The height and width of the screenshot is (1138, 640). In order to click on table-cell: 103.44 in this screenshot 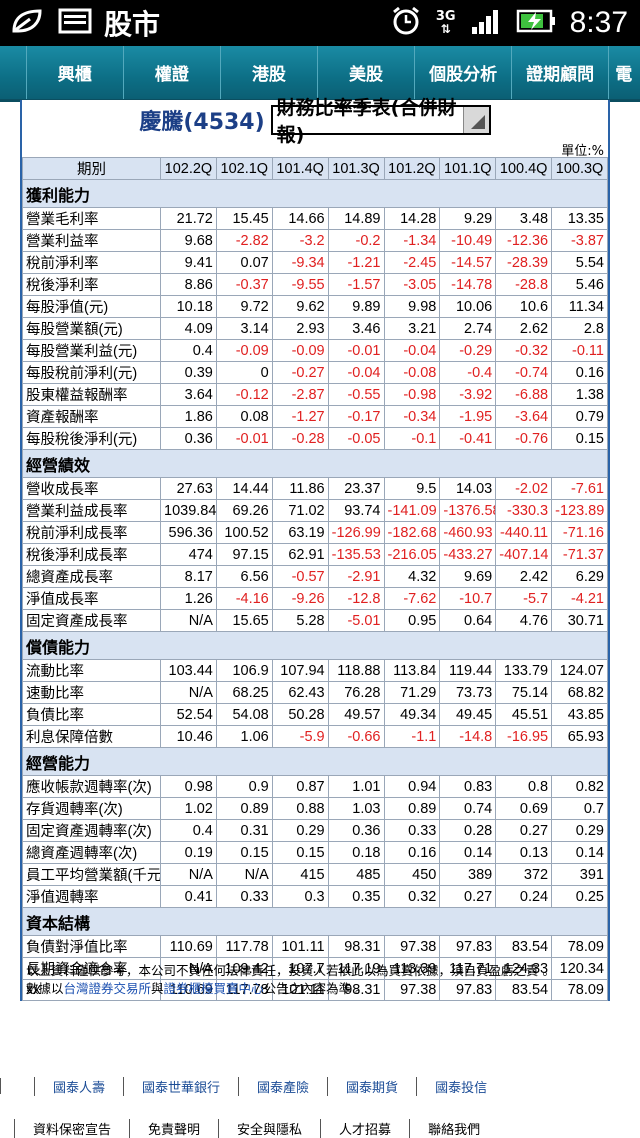, I will do `click(188, 670)`.